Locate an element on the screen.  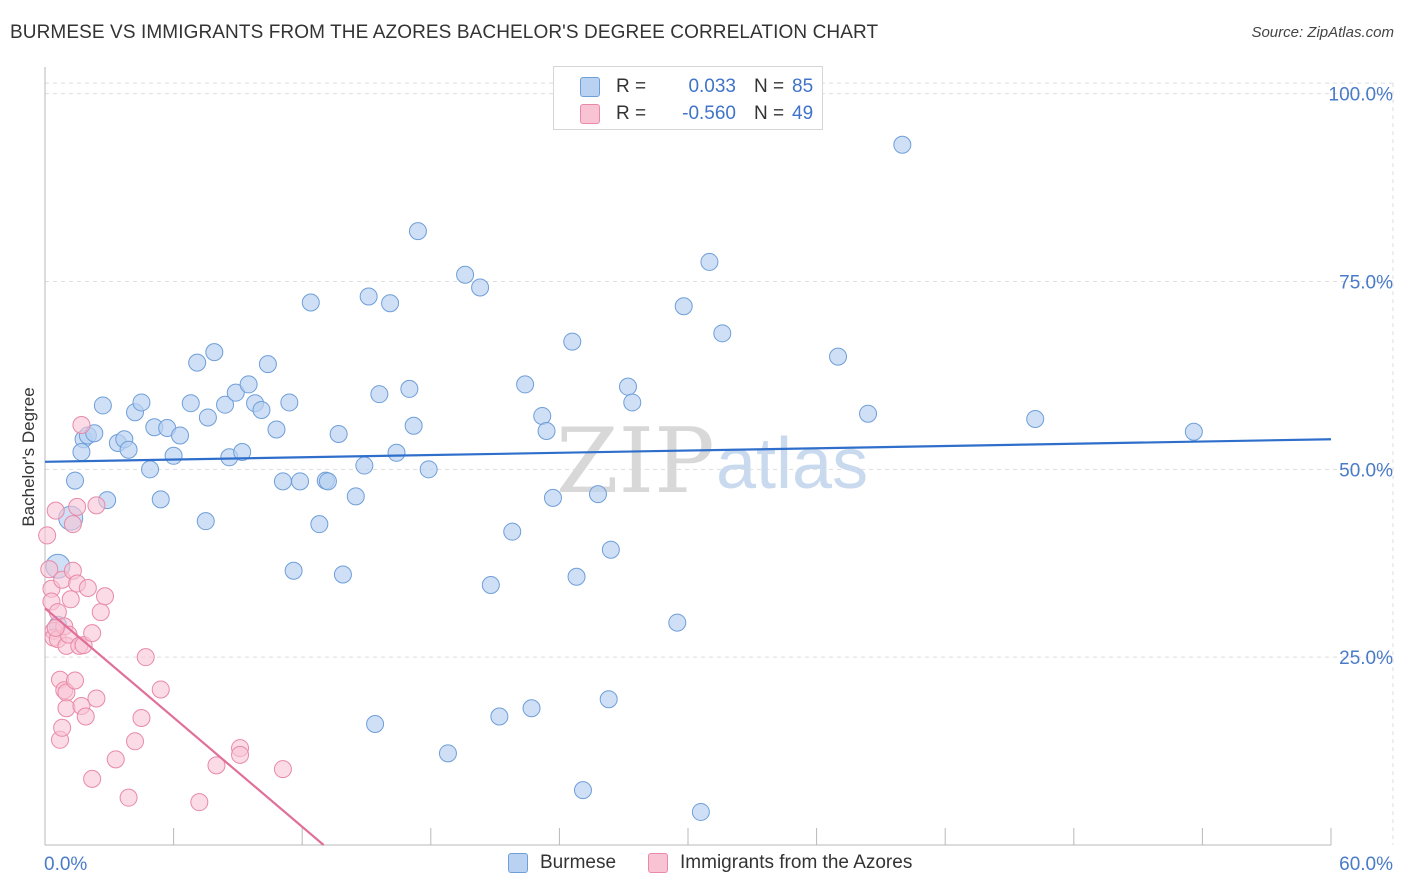
series-legend-azores: Immigrants from the Azores is located at coordinates (780, 863).